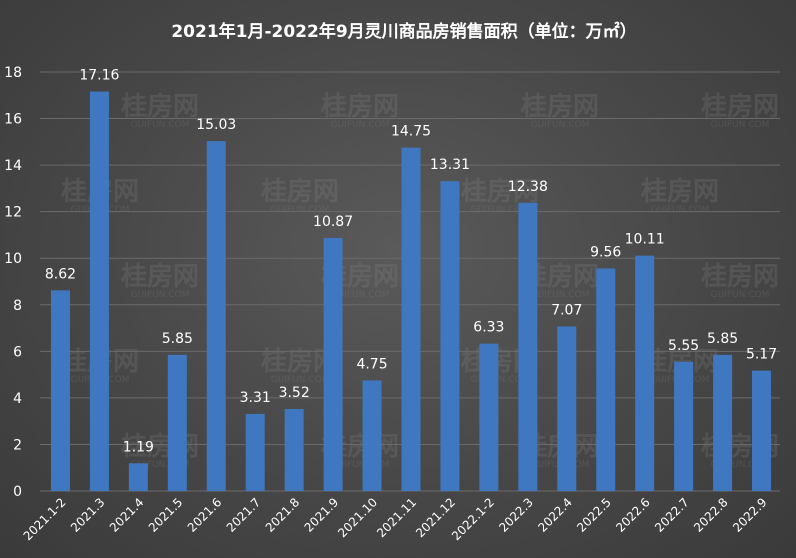 The width and height of the screenshot is (796, 558). I want to click on data-label: 5.17, so click(761, 355).